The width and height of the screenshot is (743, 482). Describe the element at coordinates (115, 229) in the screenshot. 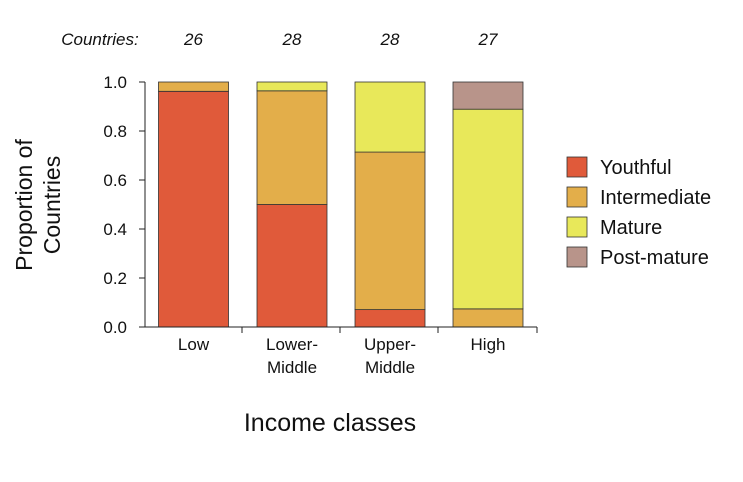

I see `y-tick-label: 0.4` at that location.